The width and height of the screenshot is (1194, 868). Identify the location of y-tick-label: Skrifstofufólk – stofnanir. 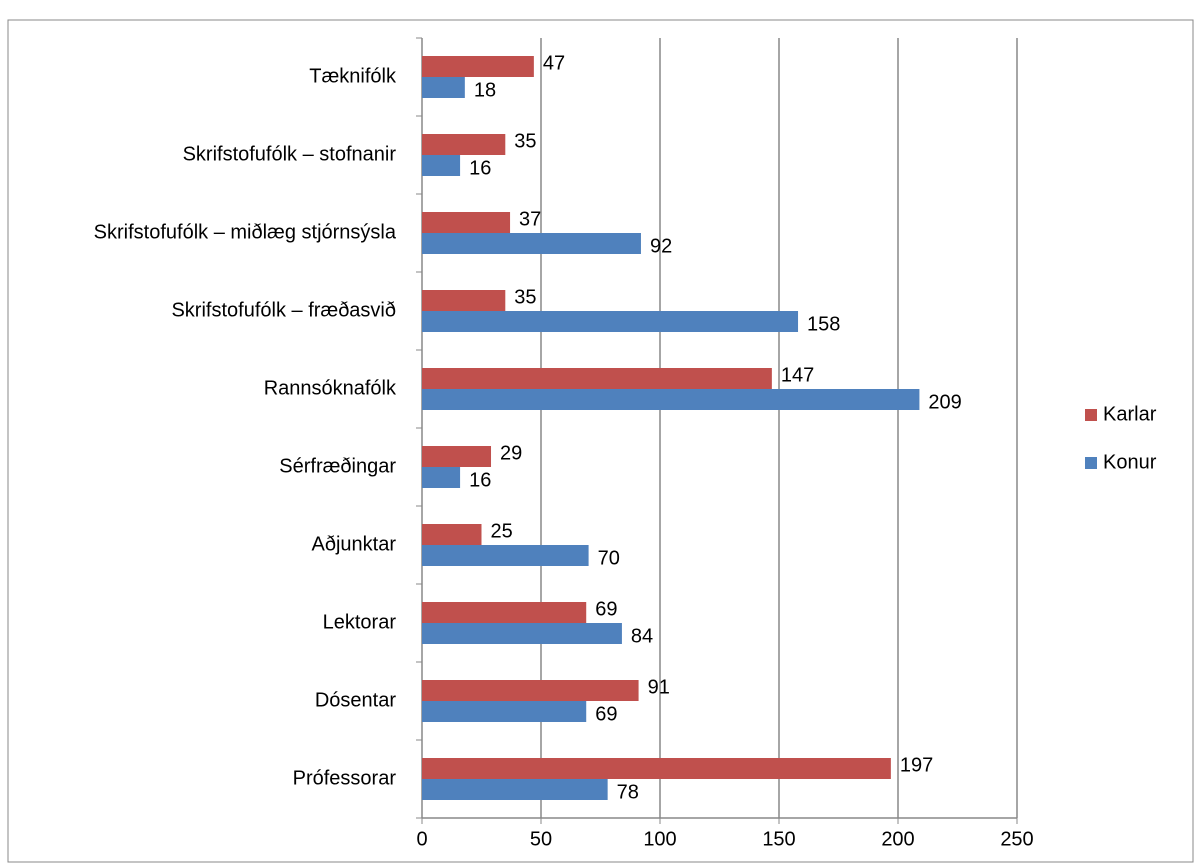
(290, 154).